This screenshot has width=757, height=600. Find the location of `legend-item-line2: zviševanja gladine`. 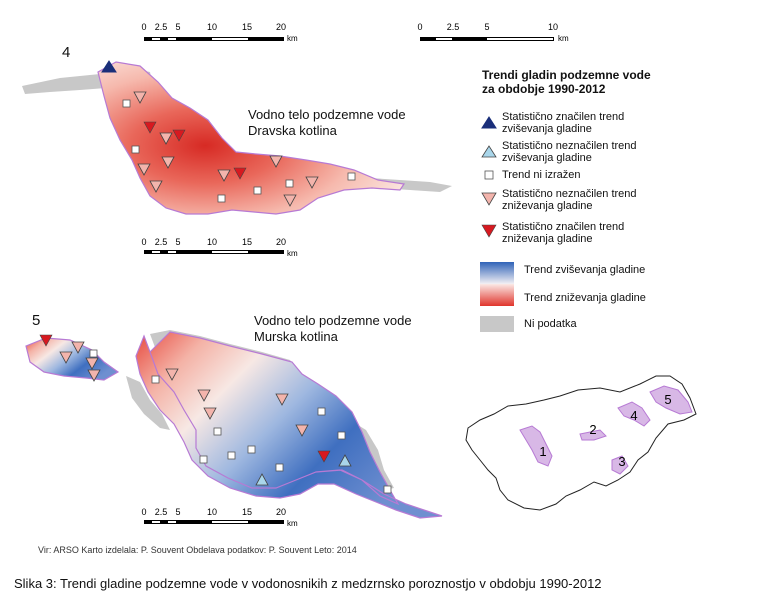

legend-item-line2: zviševanja gladine is located at coordinates (547, 129).